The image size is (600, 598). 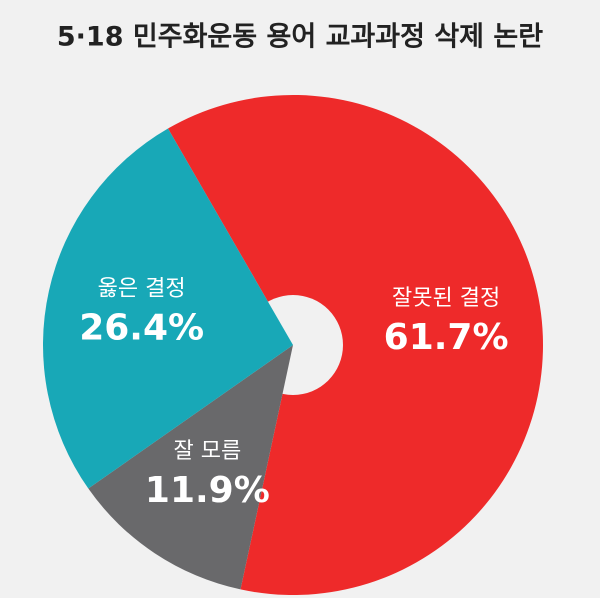 I want to click on slice-label: 옳은 결정, so click(x=142, y=289).